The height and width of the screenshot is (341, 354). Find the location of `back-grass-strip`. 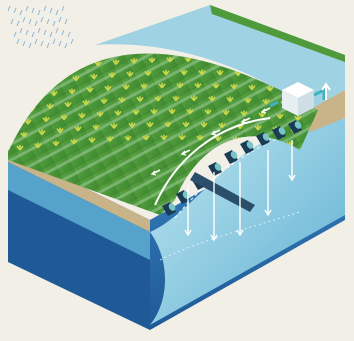

back-grass-strip is located at coordinates (277, 33).